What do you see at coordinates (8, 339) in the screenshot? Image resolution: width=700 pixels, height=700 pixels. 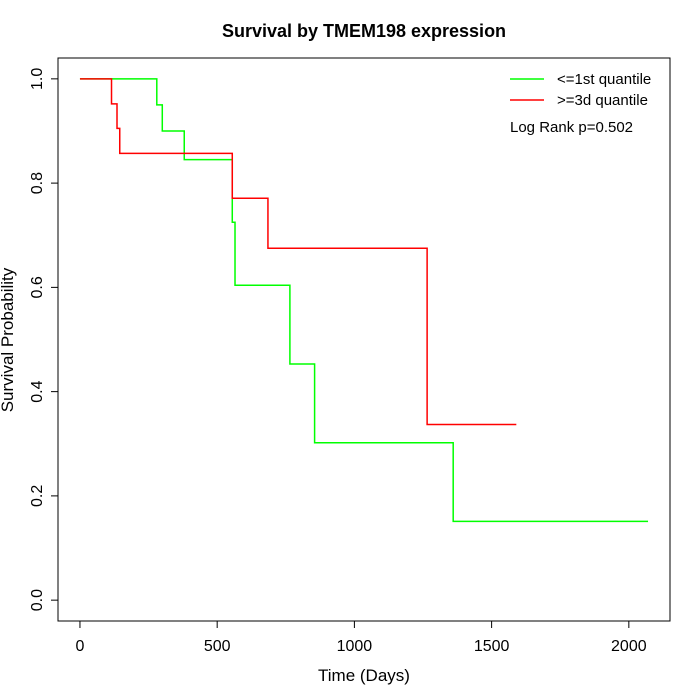 I see `y-axis-label: Survival Probability` at bounding box center [8, 339].